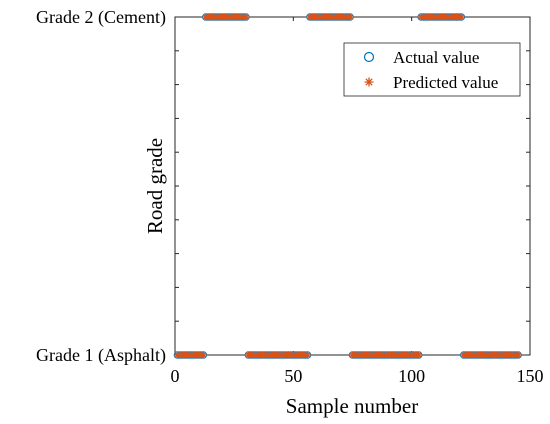  Describe the element at coordinates (530, 376) in the screenshot. I see `x-tick-label: 150` at that location.